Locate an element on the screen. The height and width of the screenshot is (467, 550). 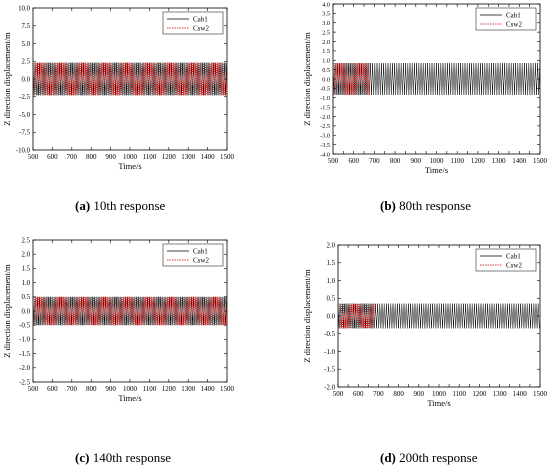
caption-label-b: (b) is located at coordinates (388, 205).